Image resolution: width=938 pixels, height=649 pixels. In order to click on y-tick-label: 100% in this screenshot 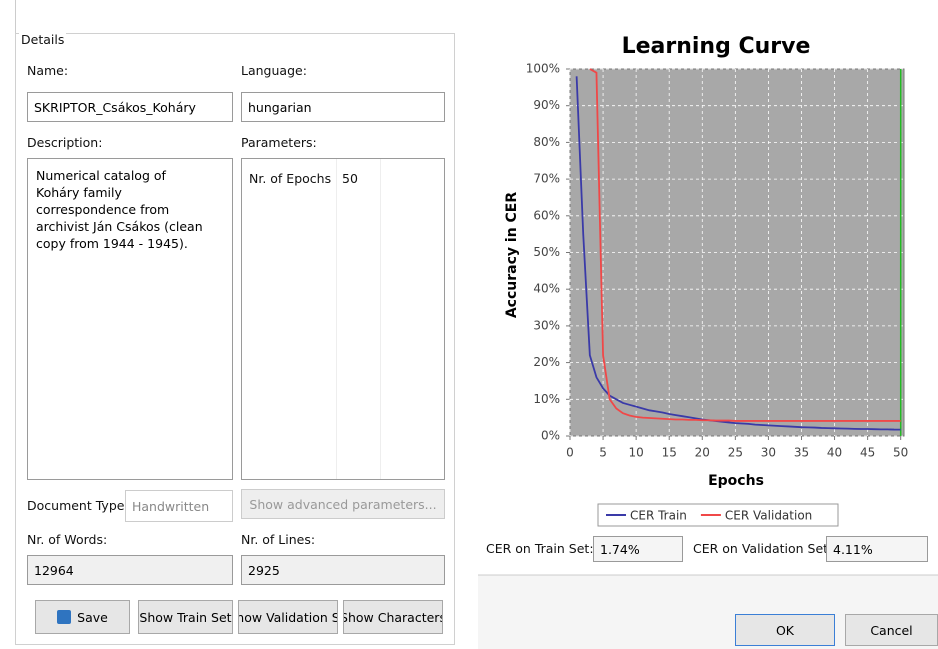, I will do `click(543, 69)`.